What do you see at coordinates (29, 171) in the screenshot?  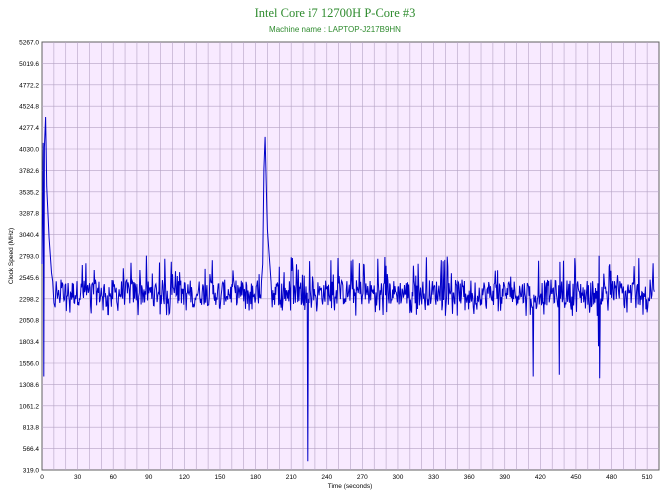 I see `y-tick-label: 3782.6` at bounding box center [29, 171].